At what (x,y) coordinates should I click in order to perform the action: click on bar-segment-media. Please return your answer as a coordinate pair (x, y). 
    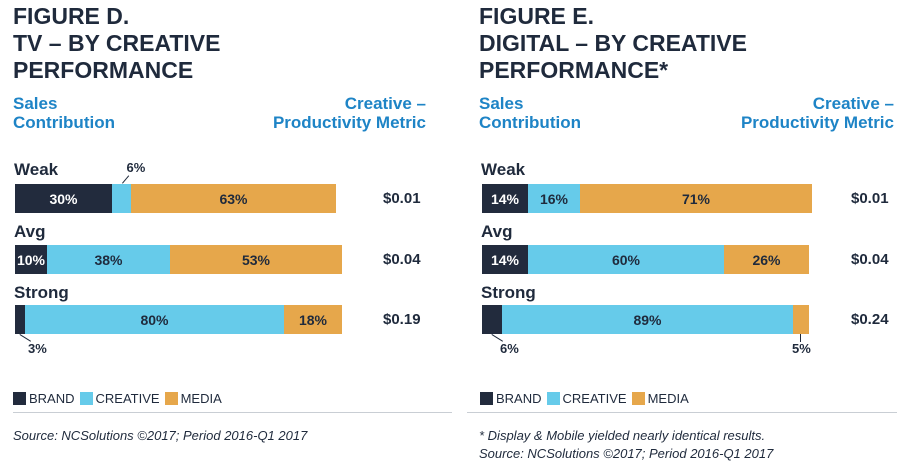
    Looking at the image, I should click on (801, 319).